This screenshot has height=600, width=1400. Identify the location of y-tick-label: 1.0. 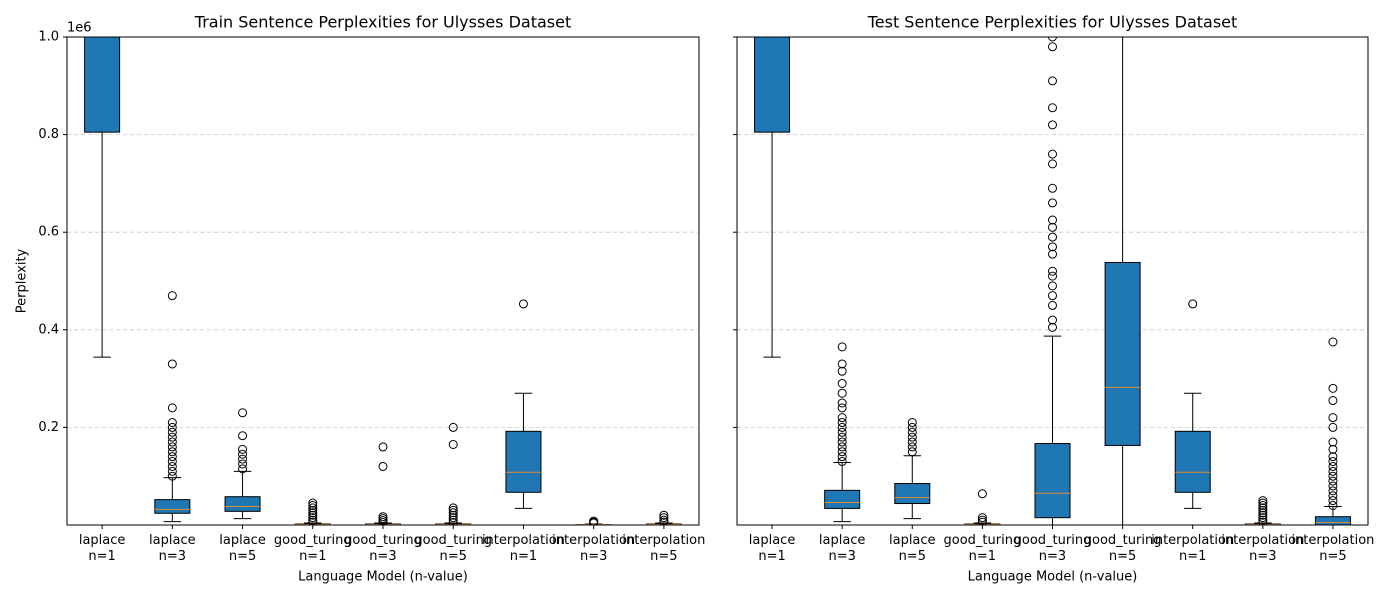
(48, 37).